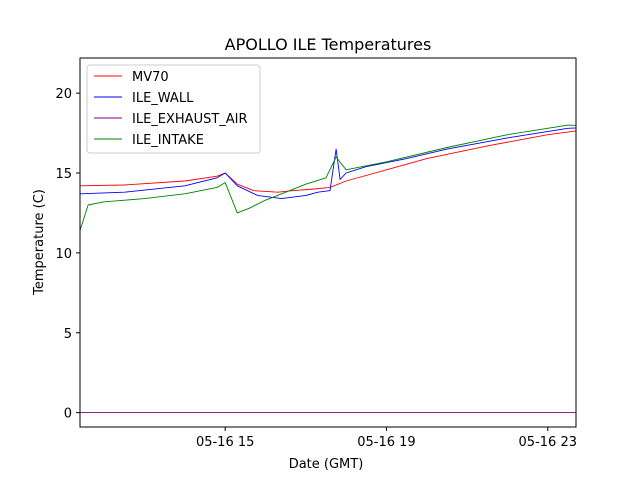  I want to click on legend-label: ILE_EXHAUST_AIR, so click(190, 119).